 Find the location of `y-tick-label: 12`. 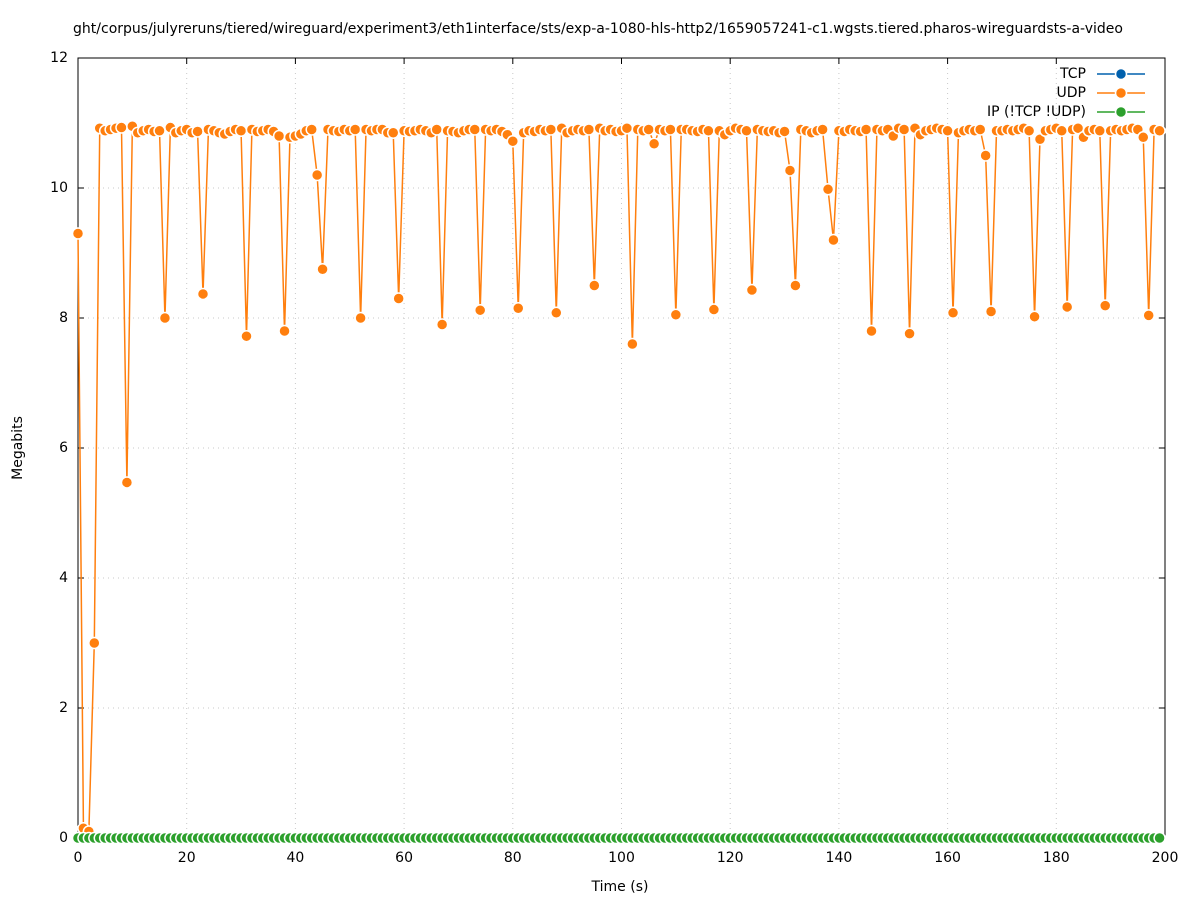

y-tick-label: 12 is located at coordinates (59, 58).